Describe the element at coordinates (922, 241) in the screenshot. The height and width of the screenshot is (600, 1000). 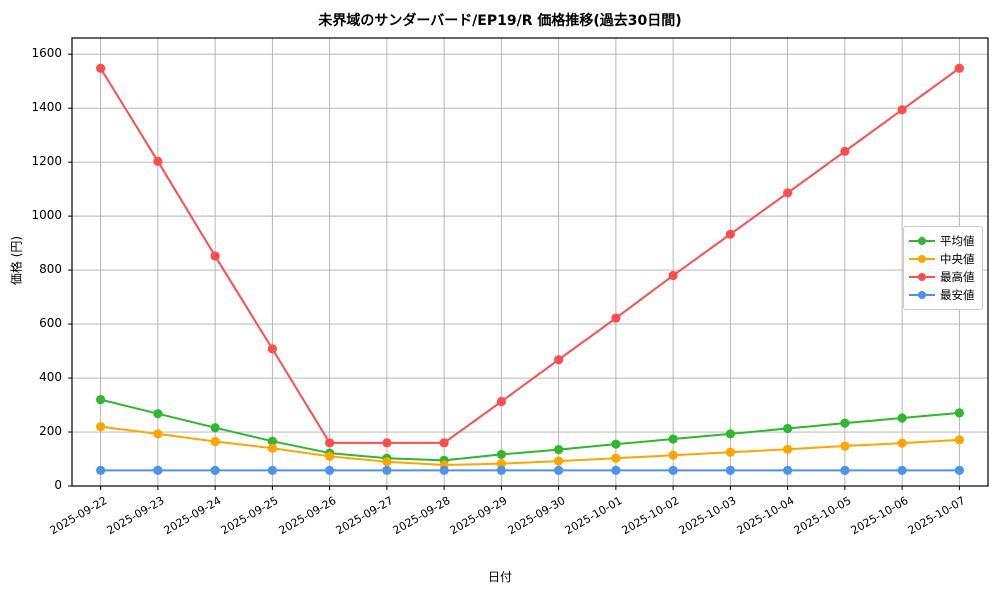
I see `legend-marker-average-icon` at that location.